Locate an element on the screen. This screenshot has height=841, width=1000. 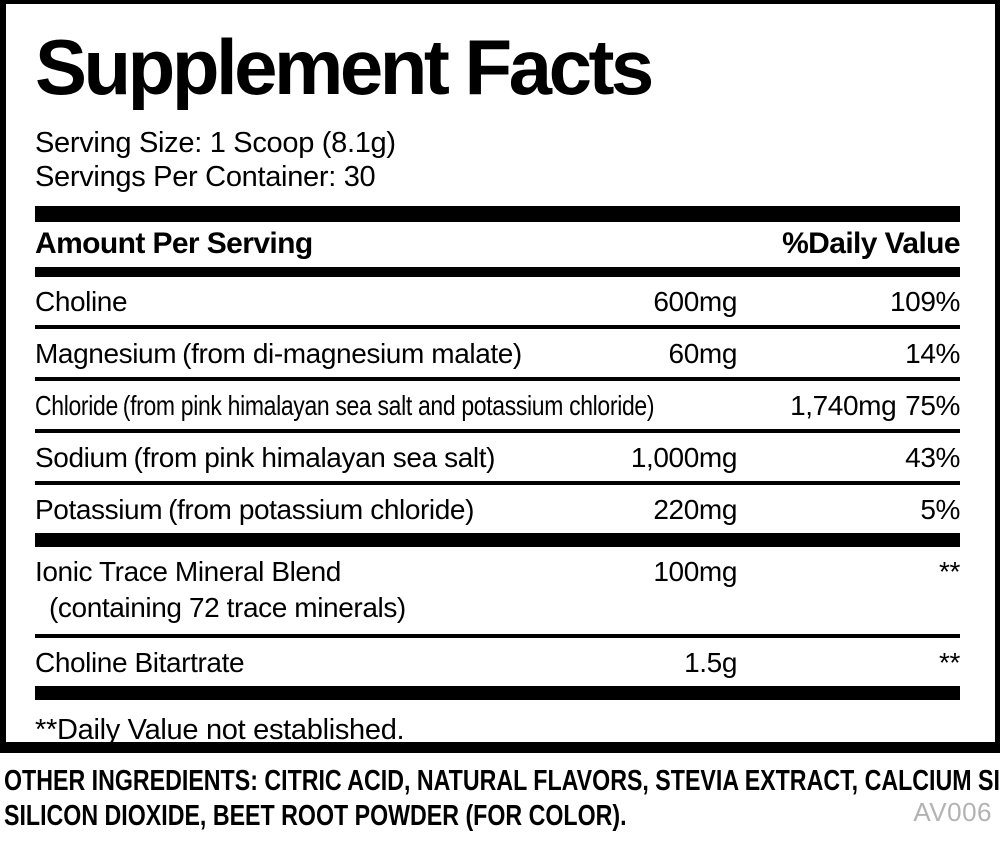
nutrient-name: Sodium (from pink himalayan sea salt) is located at coordinates (265, 457).